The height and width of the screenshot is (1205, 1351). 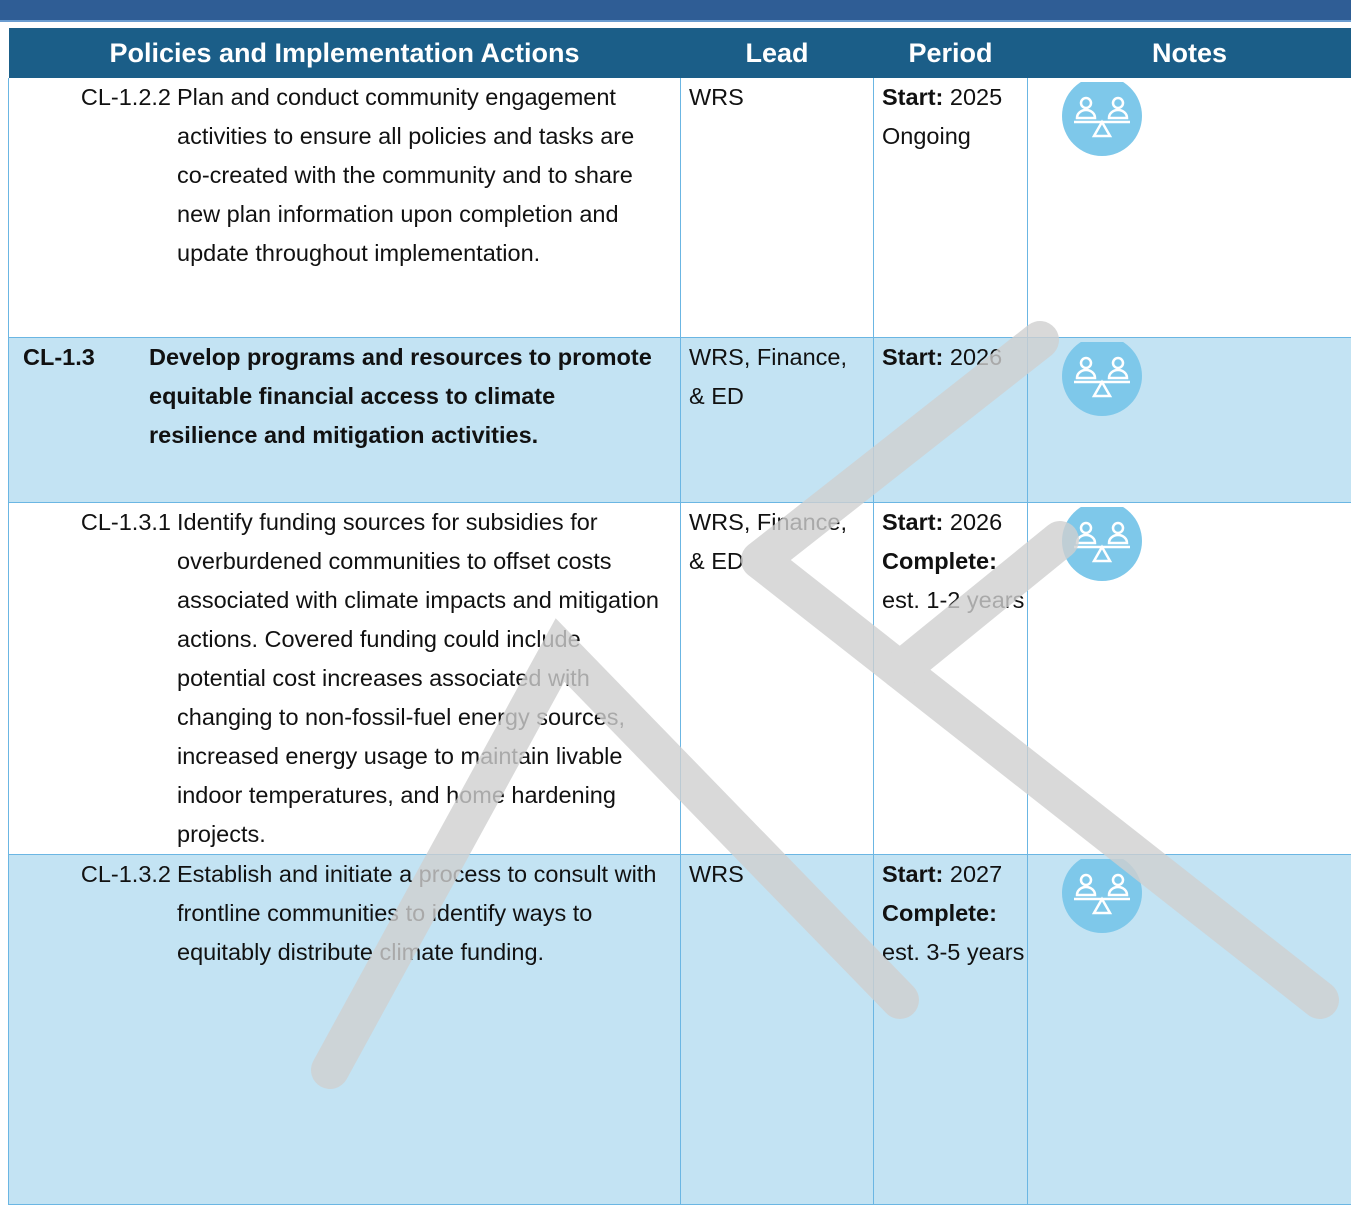 I want to click on column-header: Notes, so click(x=1189, y=53).